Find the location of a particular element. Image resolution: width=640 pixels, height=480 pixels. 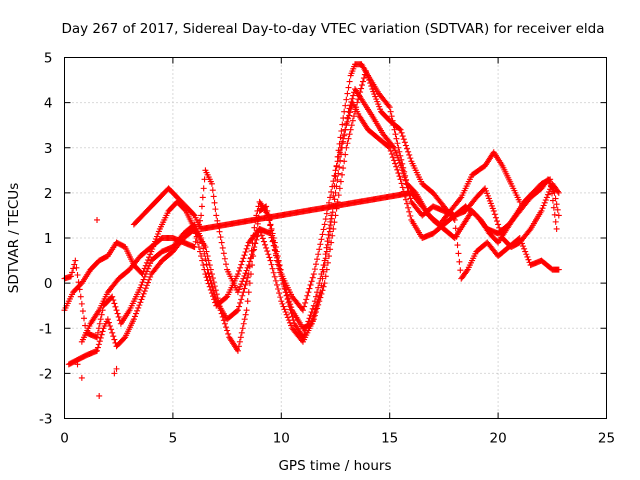

y-tick-label: -1 is located at coordinates (45, 329).